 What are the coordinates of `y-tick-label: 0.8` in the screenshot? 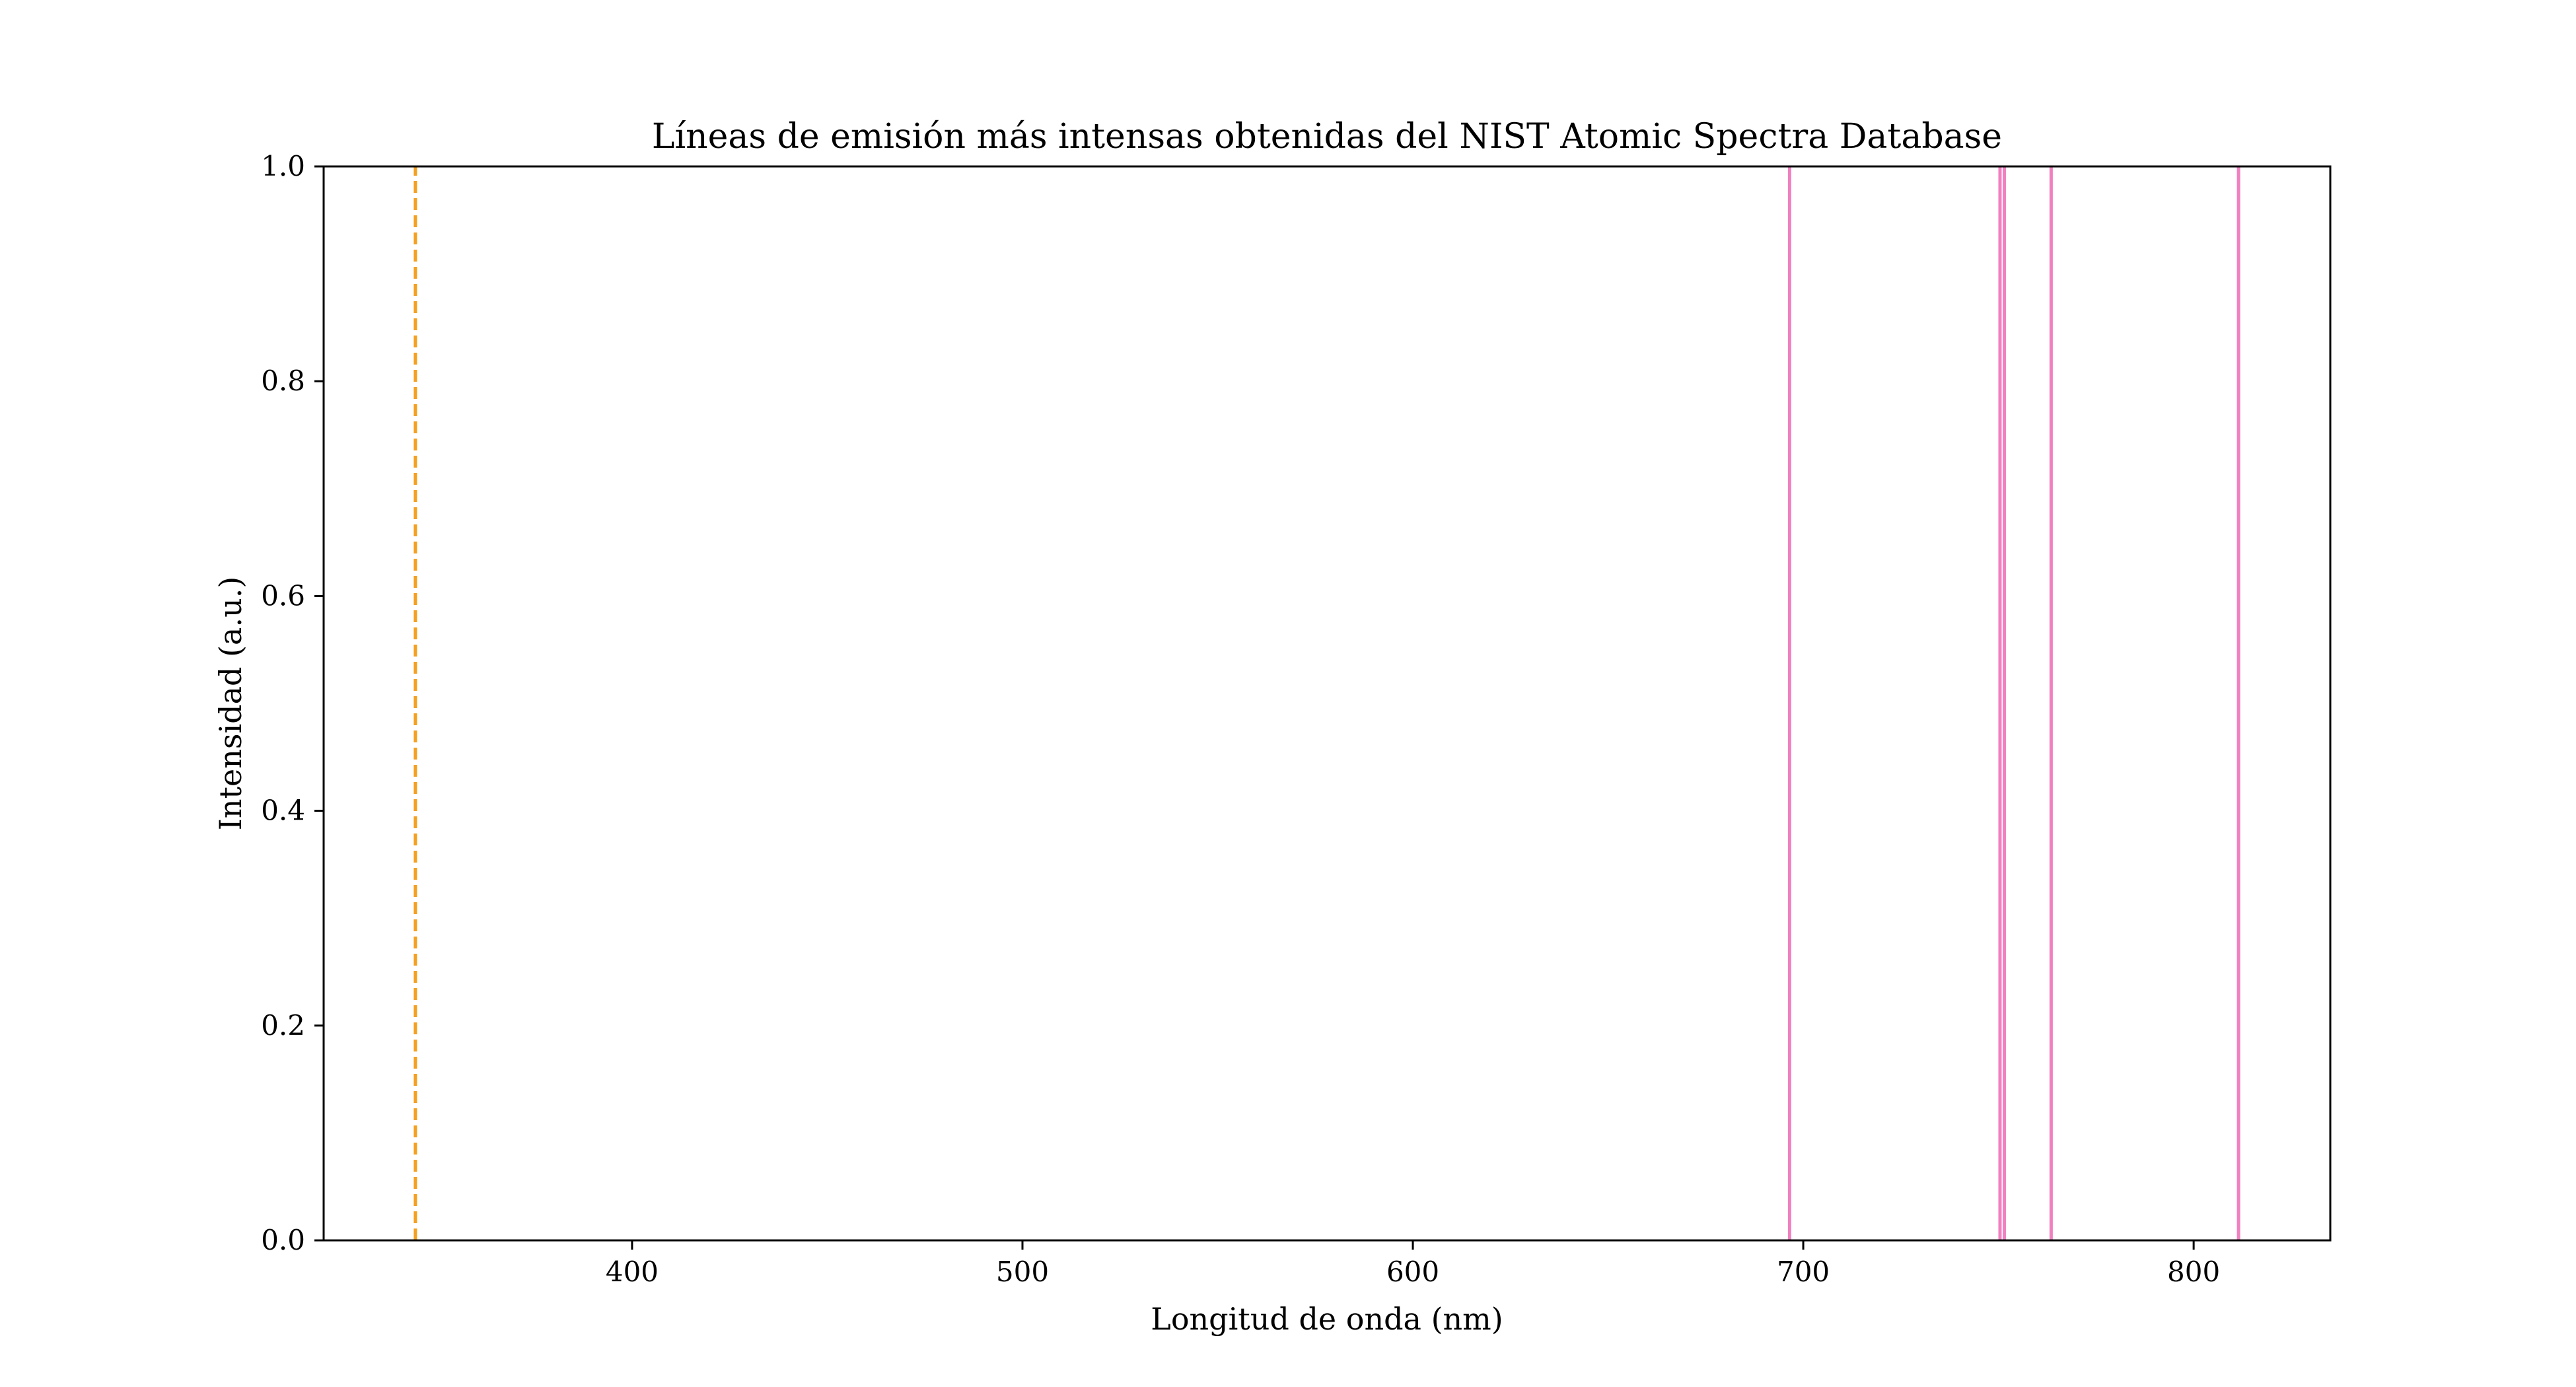 It's located at (283, 381).